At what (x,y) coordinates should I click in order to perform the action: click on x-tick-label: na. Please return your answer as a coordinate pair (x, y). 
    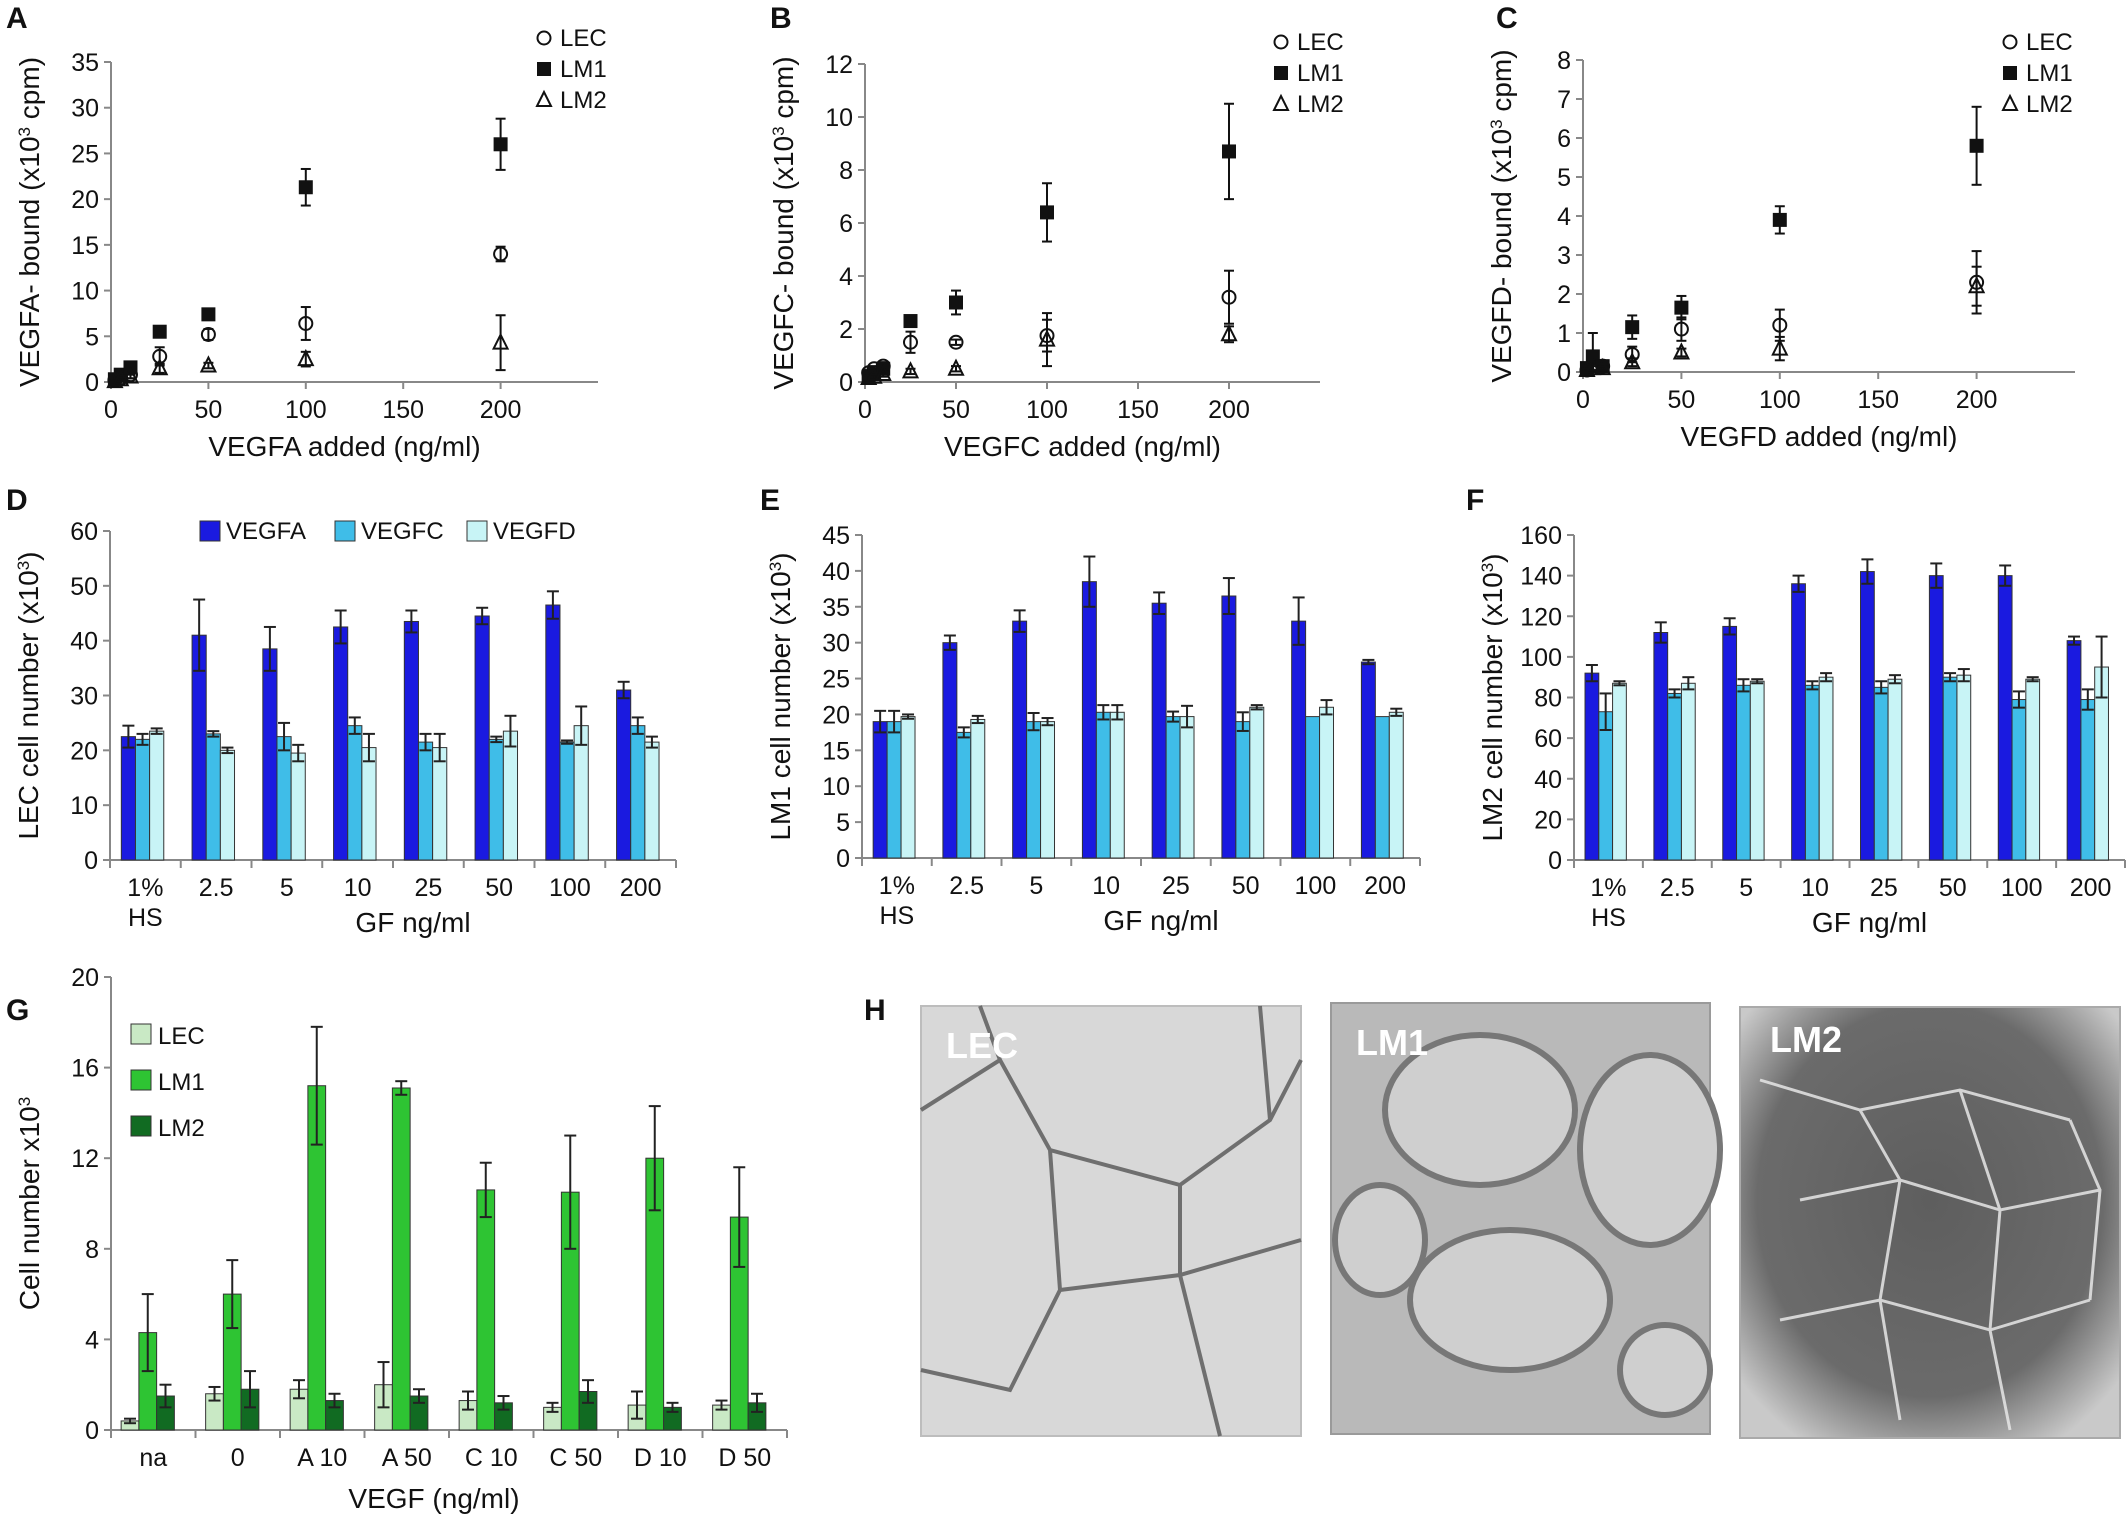
    Looking at the image, I should click on (153, 1458).